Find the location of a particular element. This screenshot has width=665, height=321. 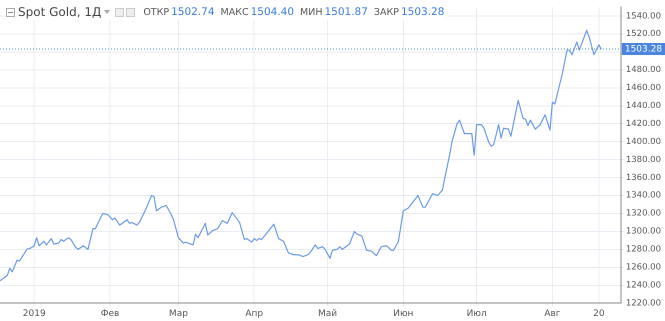

y-tick-label: 1520.00 is located at coordinates (644, 34).